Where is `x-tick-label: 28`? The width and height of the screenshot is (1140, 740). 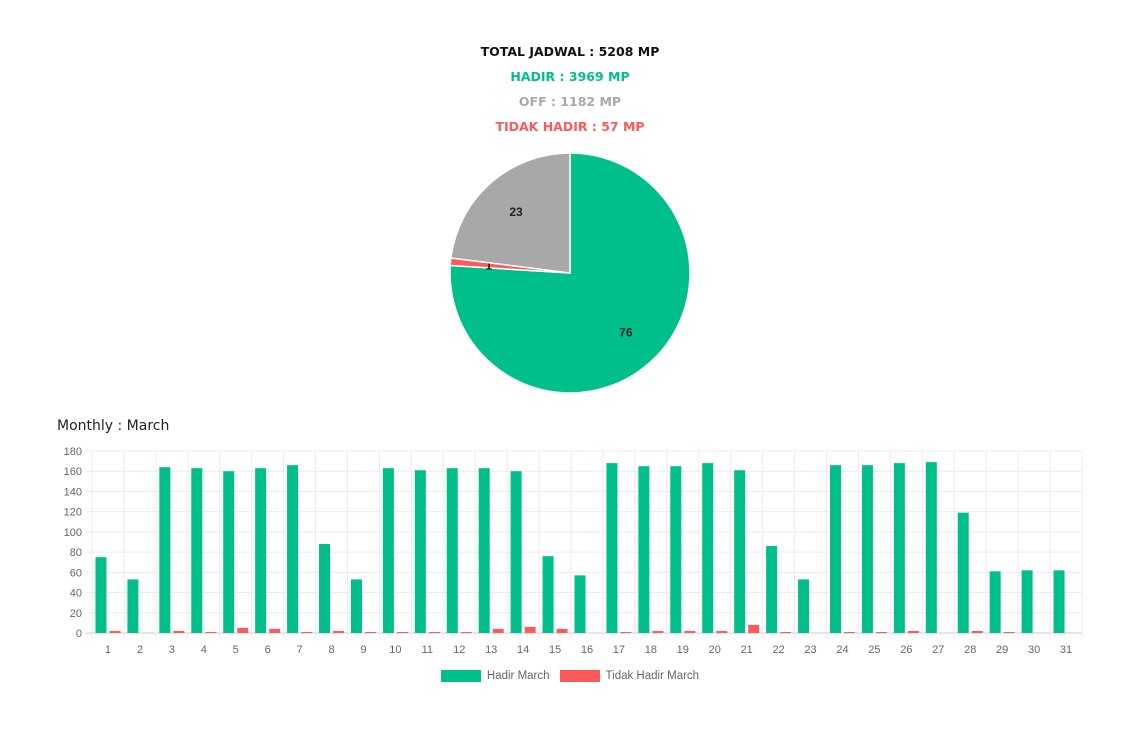
x-tick-label: 28 is located at coordinates (970, 650).